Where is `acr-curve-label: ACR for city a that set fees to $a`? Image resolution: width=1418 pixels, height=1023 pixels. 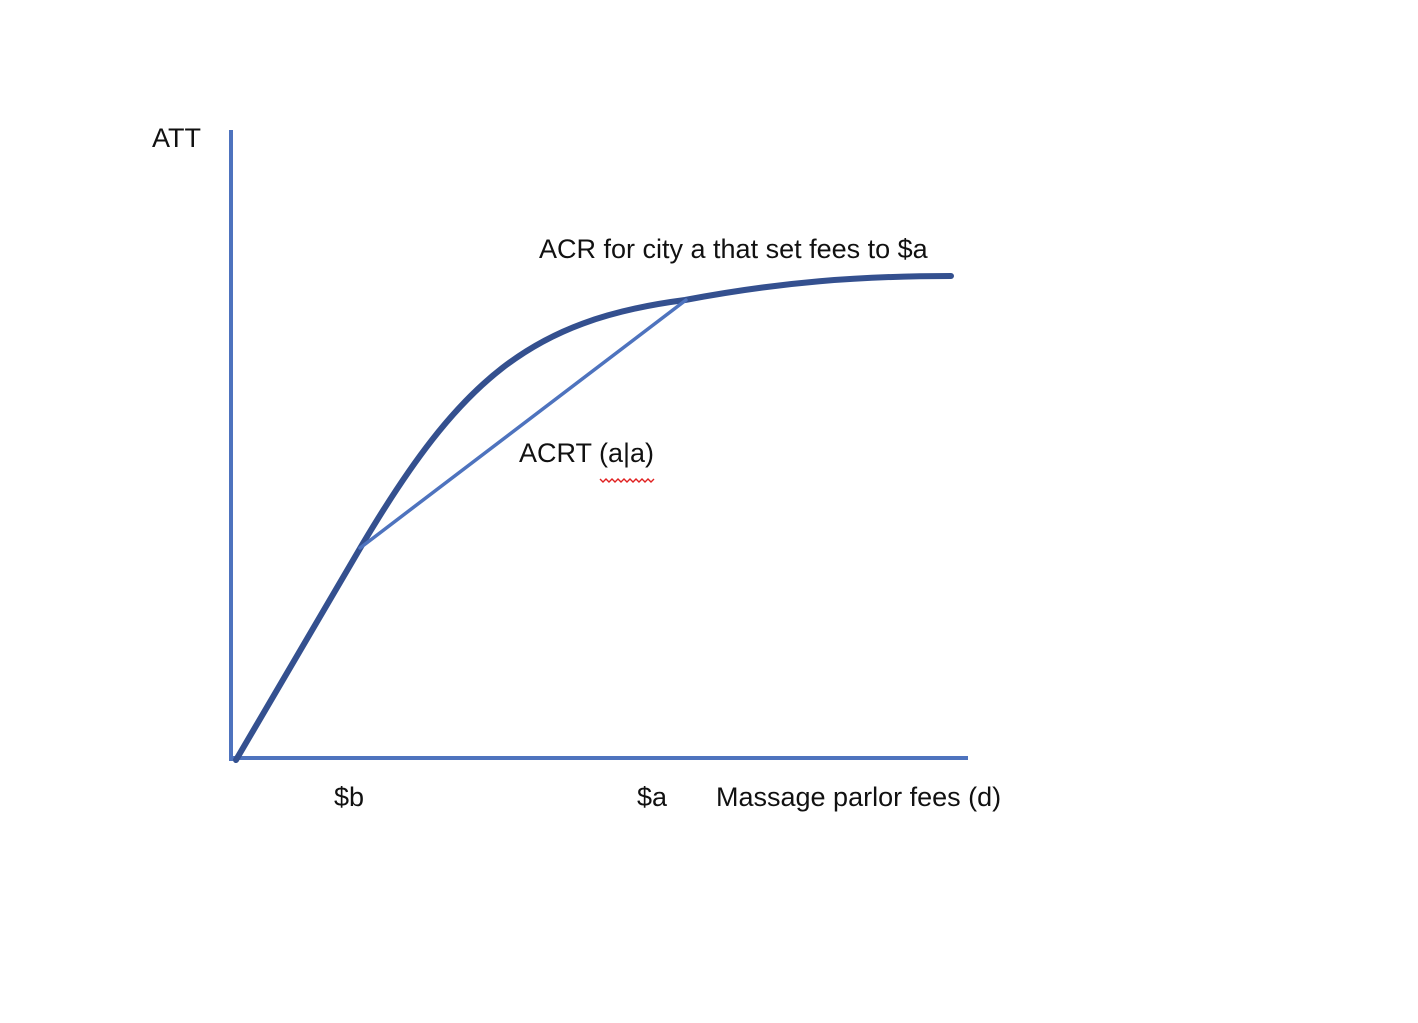
acr-curve-label: ACR for city a that set fees to $a is located at coordinates (734, 249).